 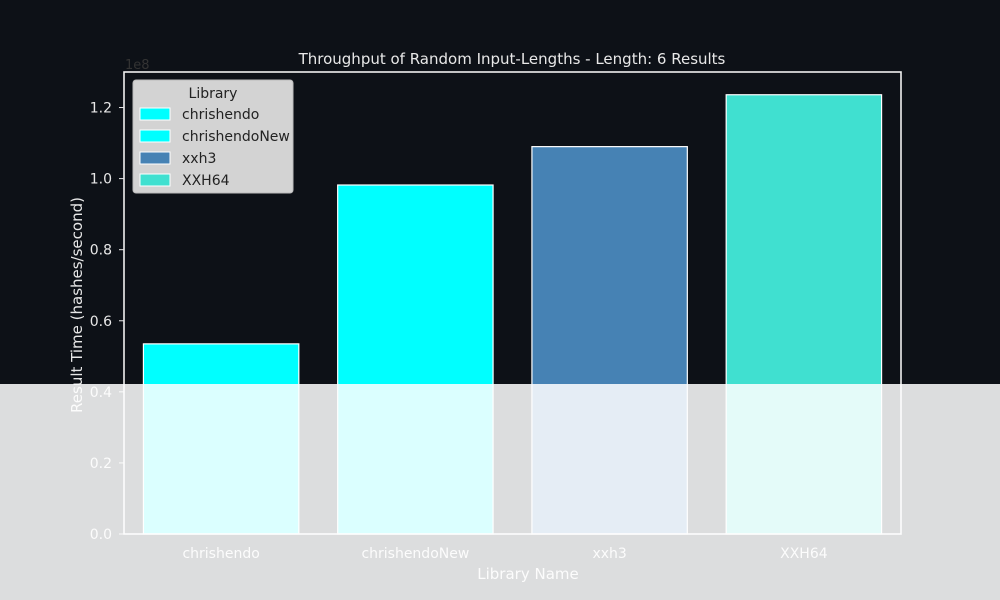 What do you see at coordinates (77, 305) in the screenshot?
I see `y-axis-label: Result Time (hashes/second)` at bounding box center [77, 305].